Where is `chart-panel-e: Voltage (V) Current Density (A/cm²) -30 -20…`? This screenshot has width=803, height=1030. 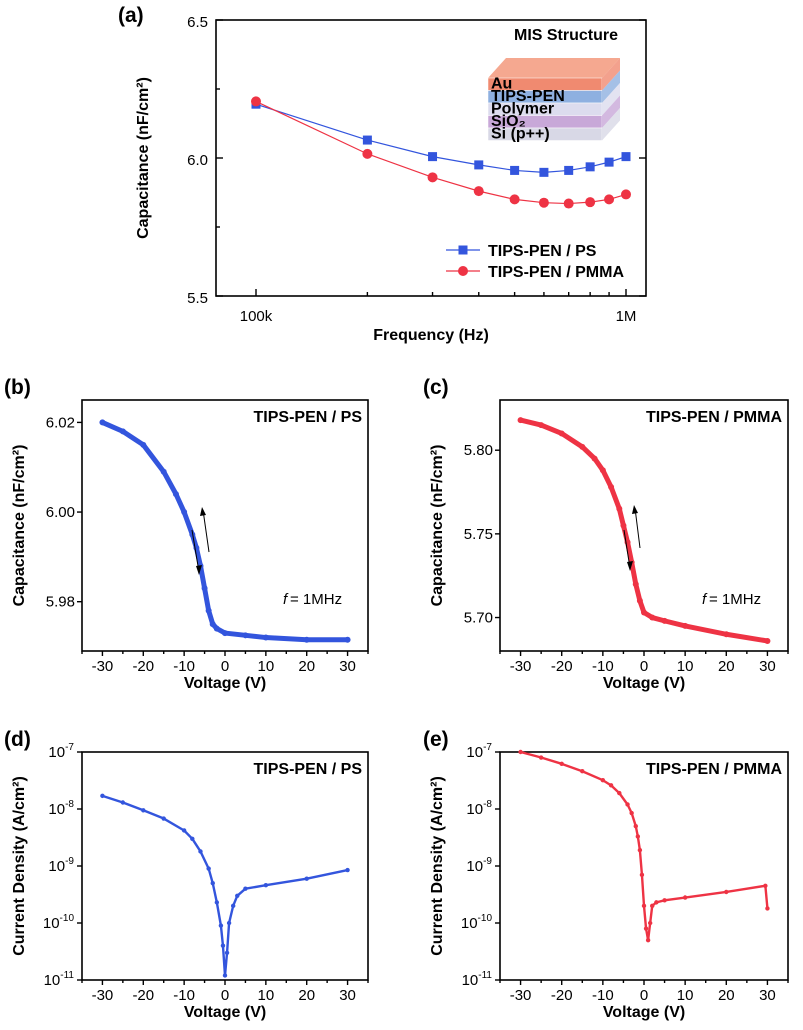
chart-panel-e: Voltage (V) Current Density (A/cm²) -30 -20… is located at coordinates (609, 881).